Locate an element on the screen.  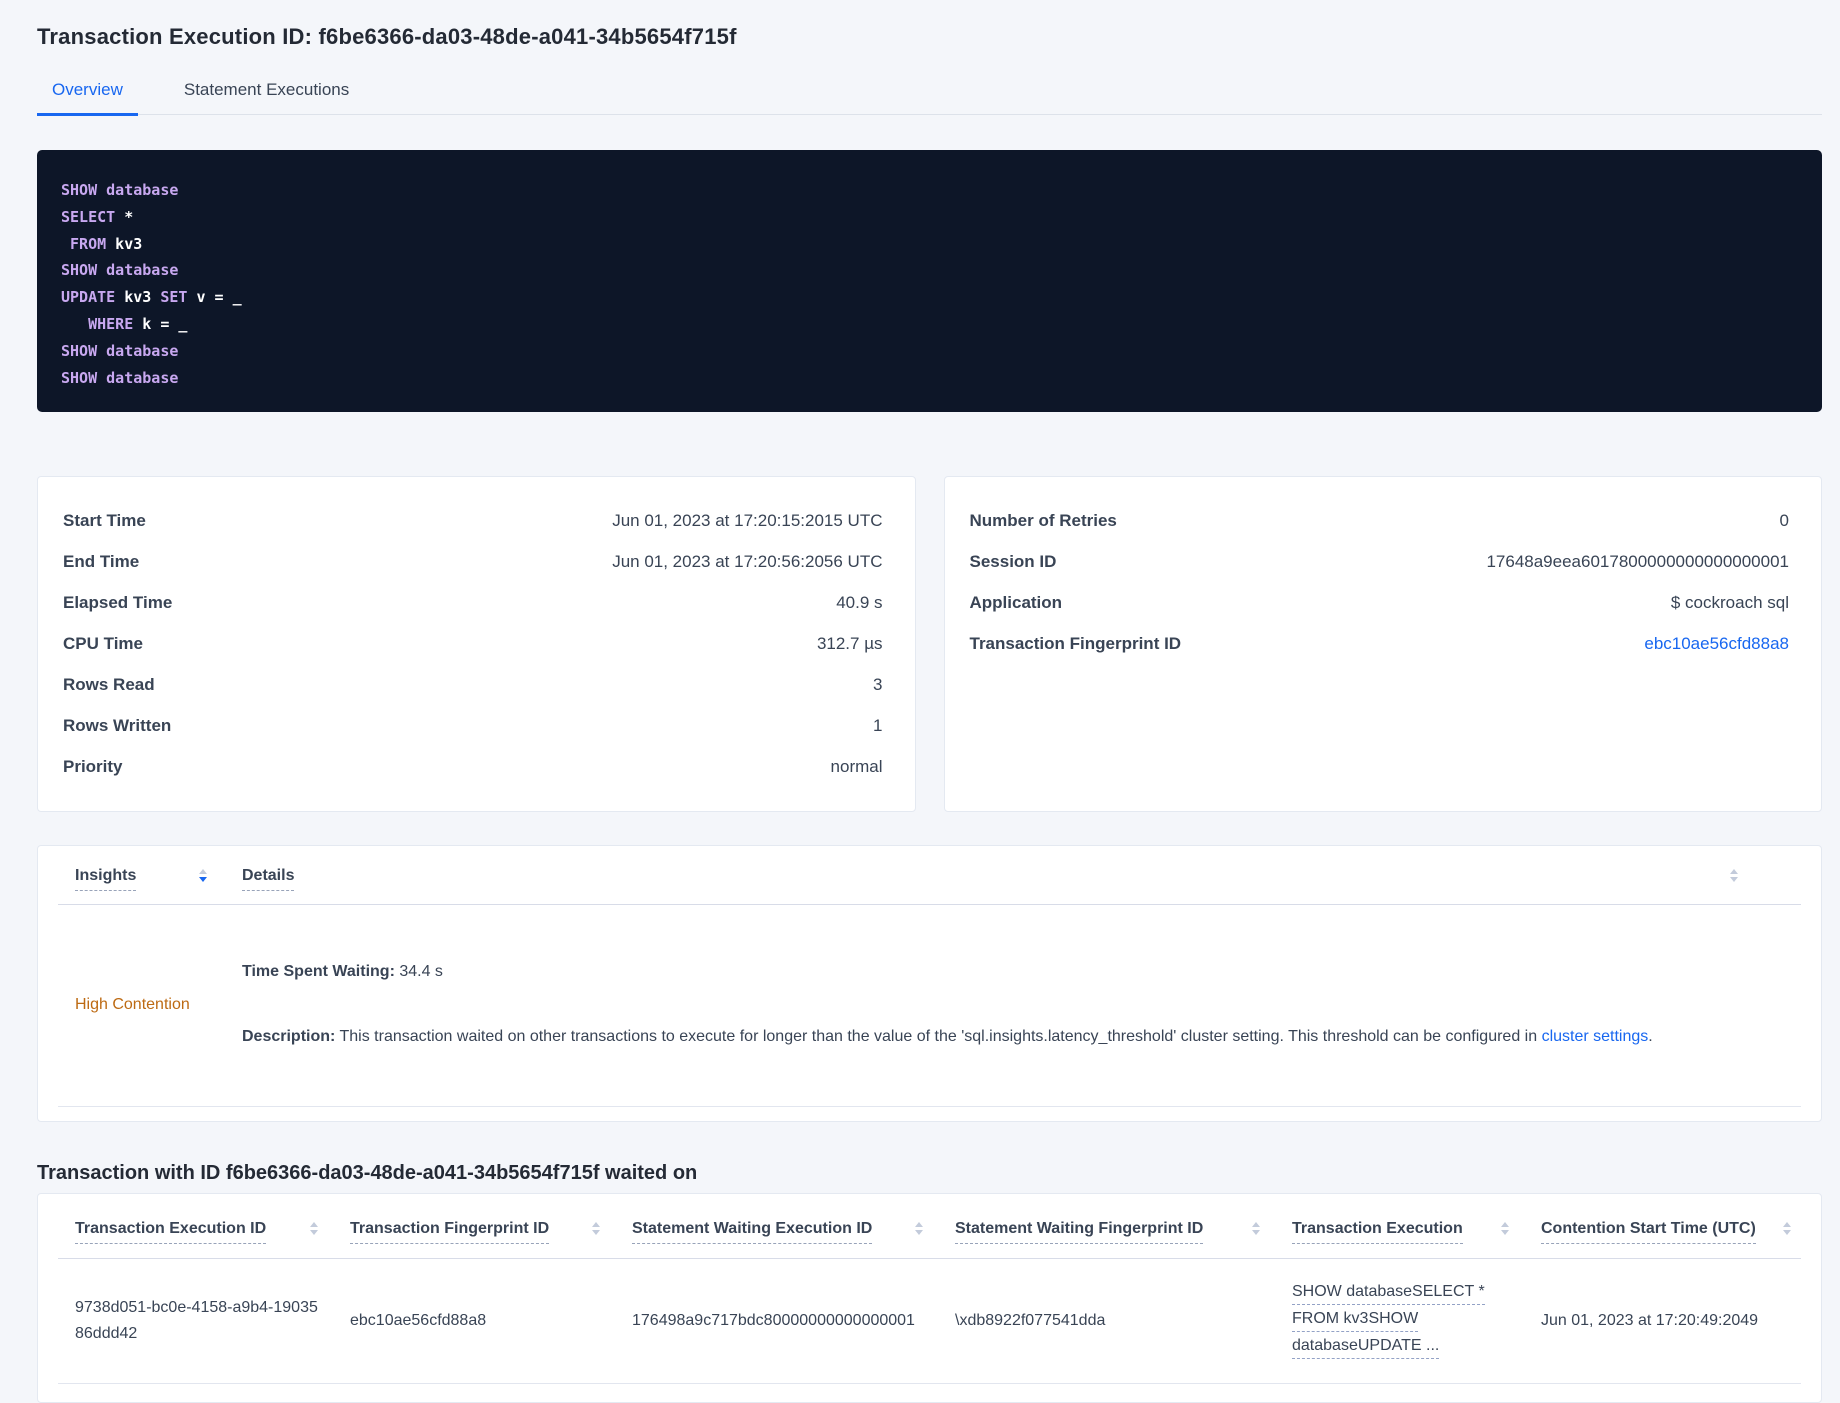
description-suffix: . is located at coordinates (1650, 1036).